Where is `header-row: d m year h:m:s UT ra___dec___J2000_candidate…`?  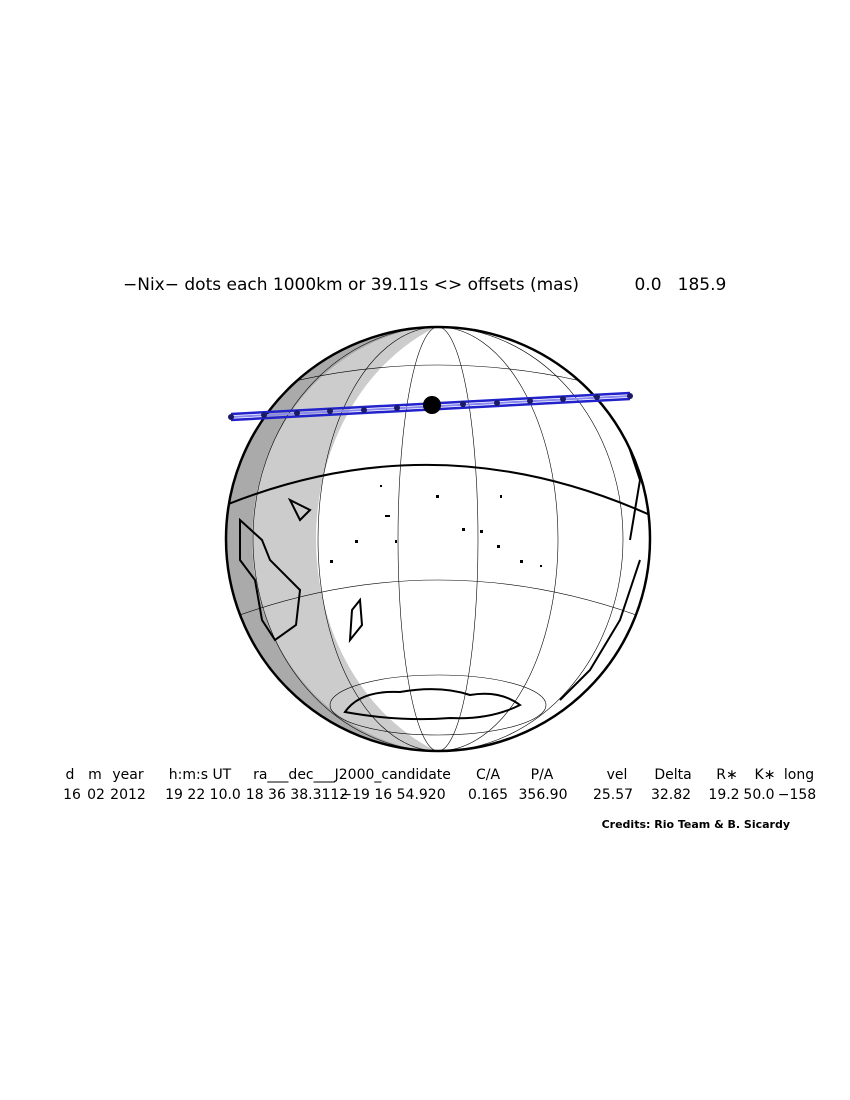
header-row: d m year h:m:s UT ra___dec___J2000_candidate… is located at coordinates (440, 775).